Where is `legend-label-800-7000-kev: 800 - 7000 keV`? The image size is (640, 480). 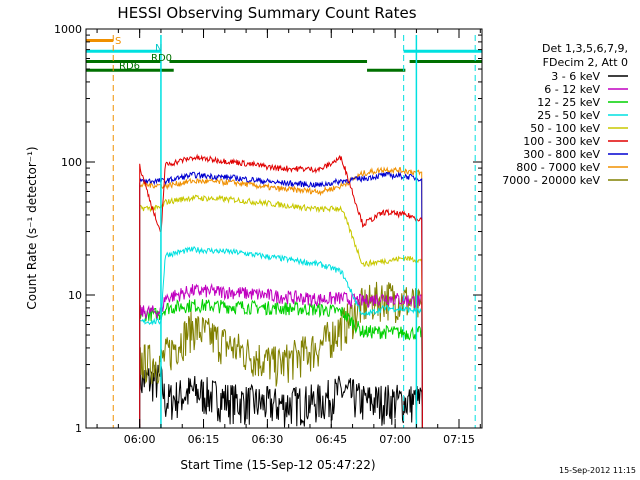
legend-label-800-7000-kev: 800 - 7000 keV is located at coordinates (558, 167).